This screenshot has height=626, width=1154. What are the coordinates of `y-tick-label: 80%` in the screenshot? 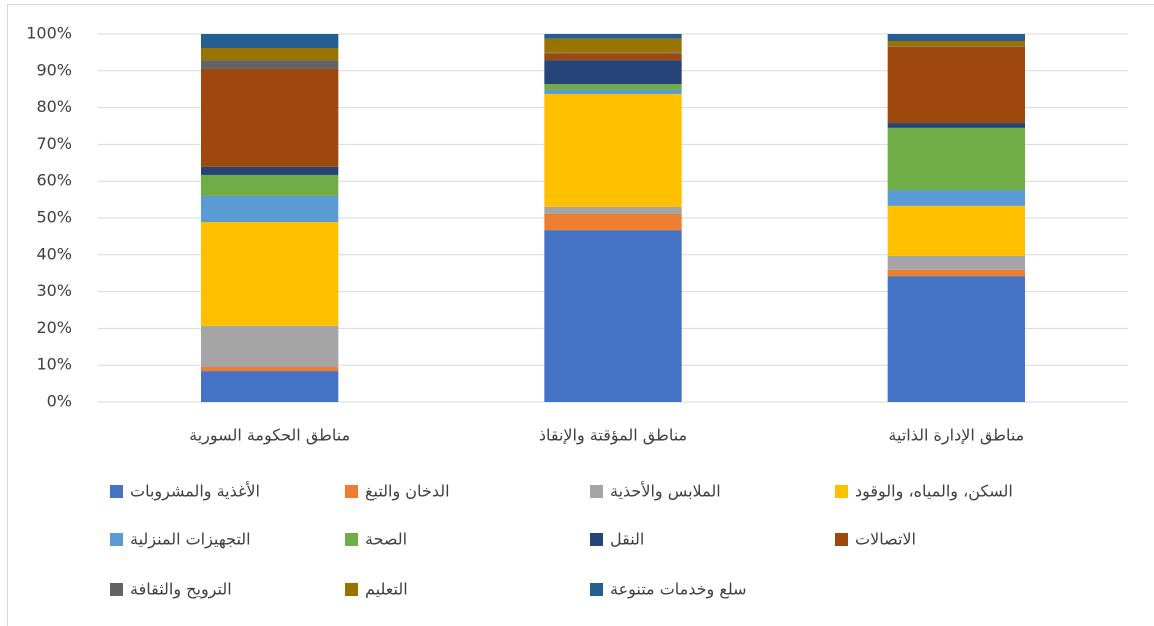 It's located at (54, 106).